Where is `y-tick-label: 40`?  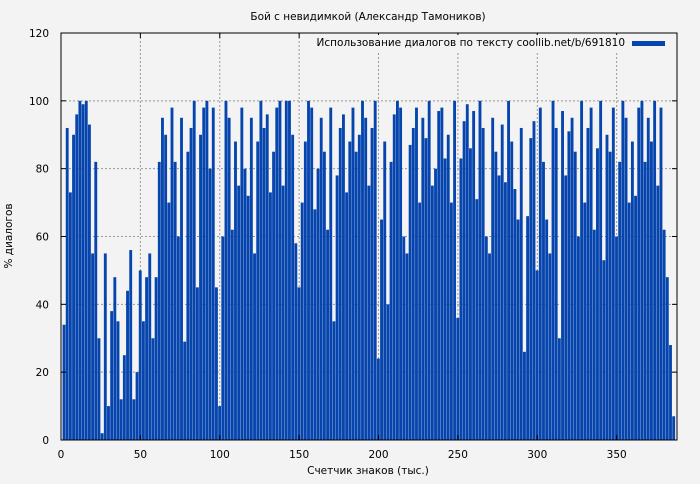
y-tick-label: 40 is located at coordinates (42, 305).